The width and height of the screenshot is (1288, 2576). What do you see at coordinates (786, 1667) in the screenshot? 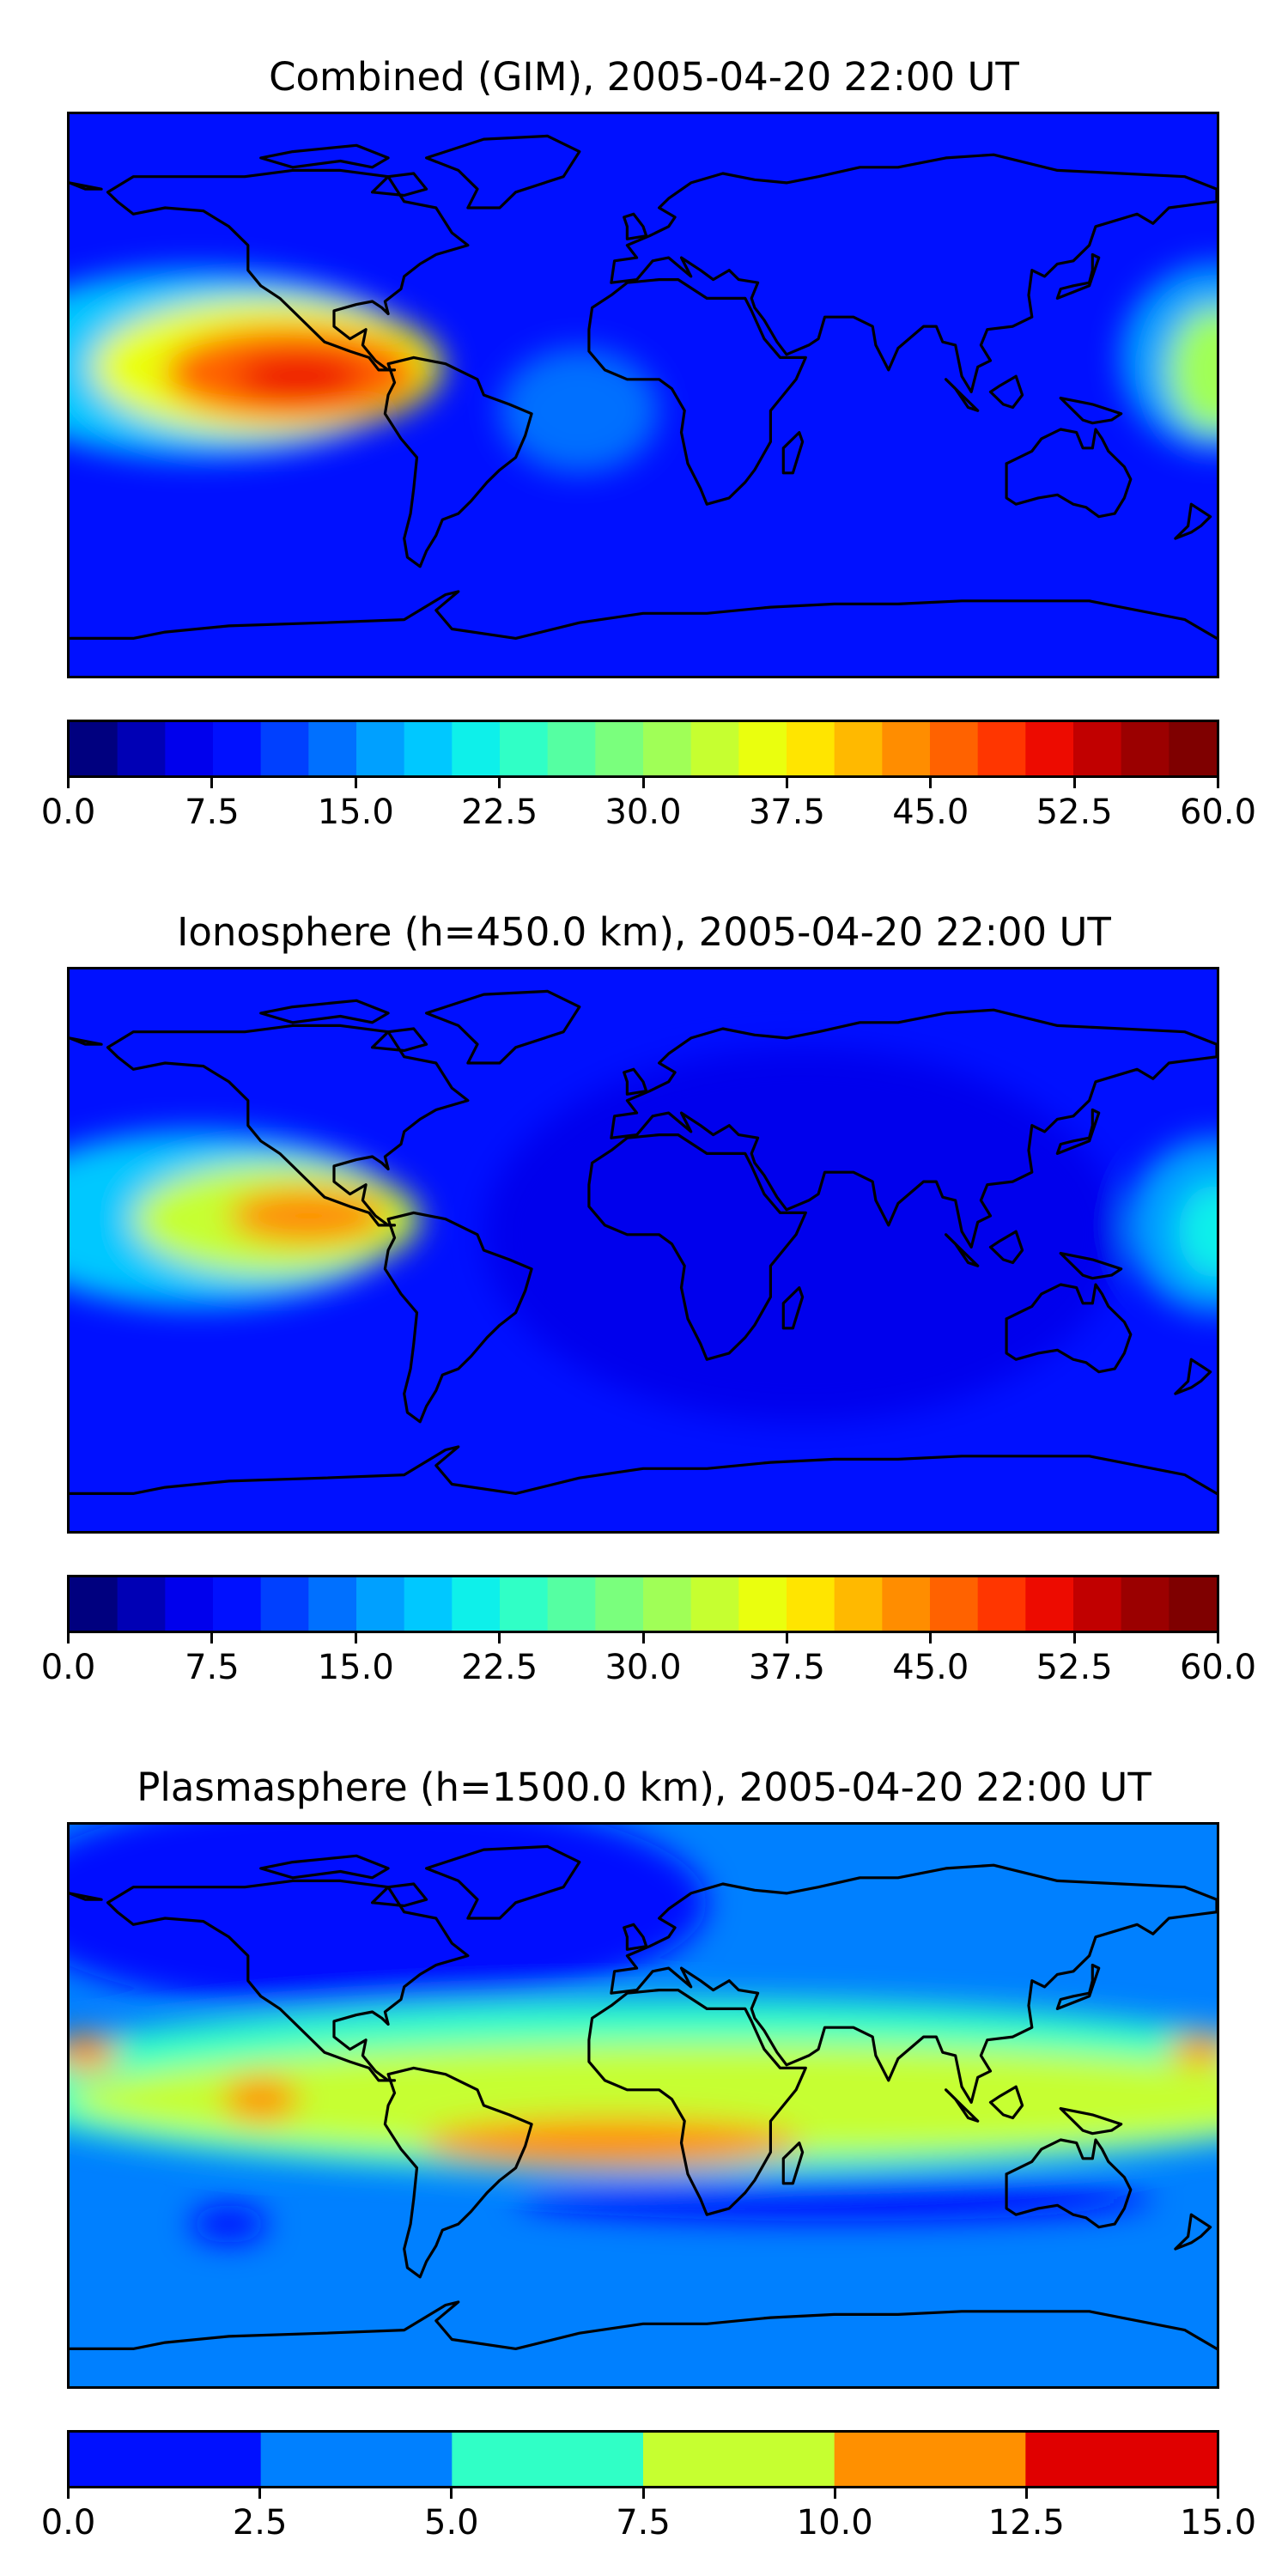
I see `colorbar-tick-label: 37.5` at bounding box center [786, 1667].